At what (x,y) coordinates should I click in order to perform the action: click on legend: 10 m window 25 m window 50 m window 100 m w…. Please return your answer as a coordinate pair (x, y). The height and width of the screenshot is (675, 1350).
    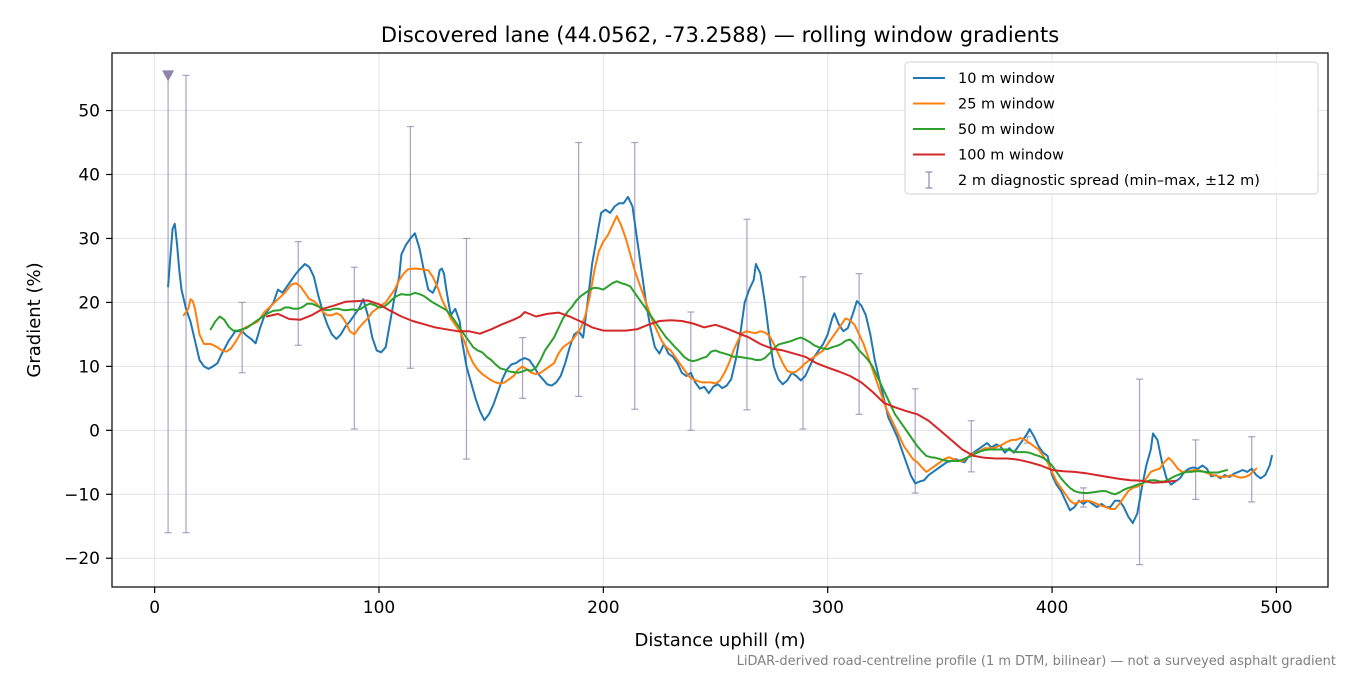
    Looking at the image, I should click on (1111, 128).